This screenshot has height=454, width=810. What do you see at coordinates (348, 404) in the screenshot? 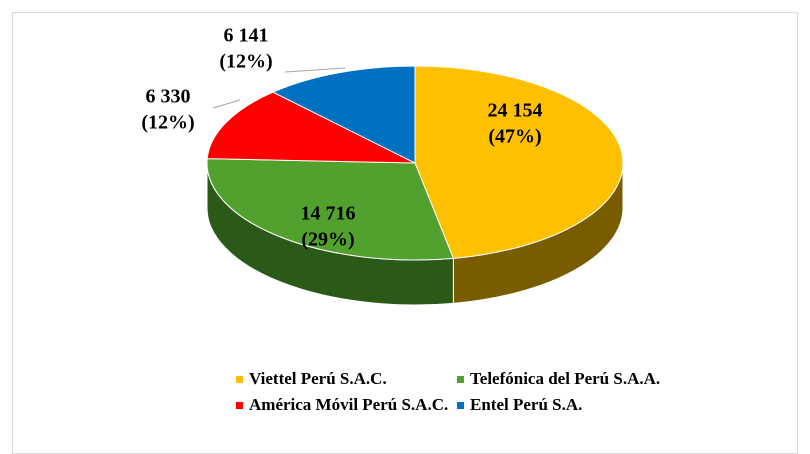
I see `legend-label: América Móvil Perú S.A.C.` at bounding box center [348, 404].